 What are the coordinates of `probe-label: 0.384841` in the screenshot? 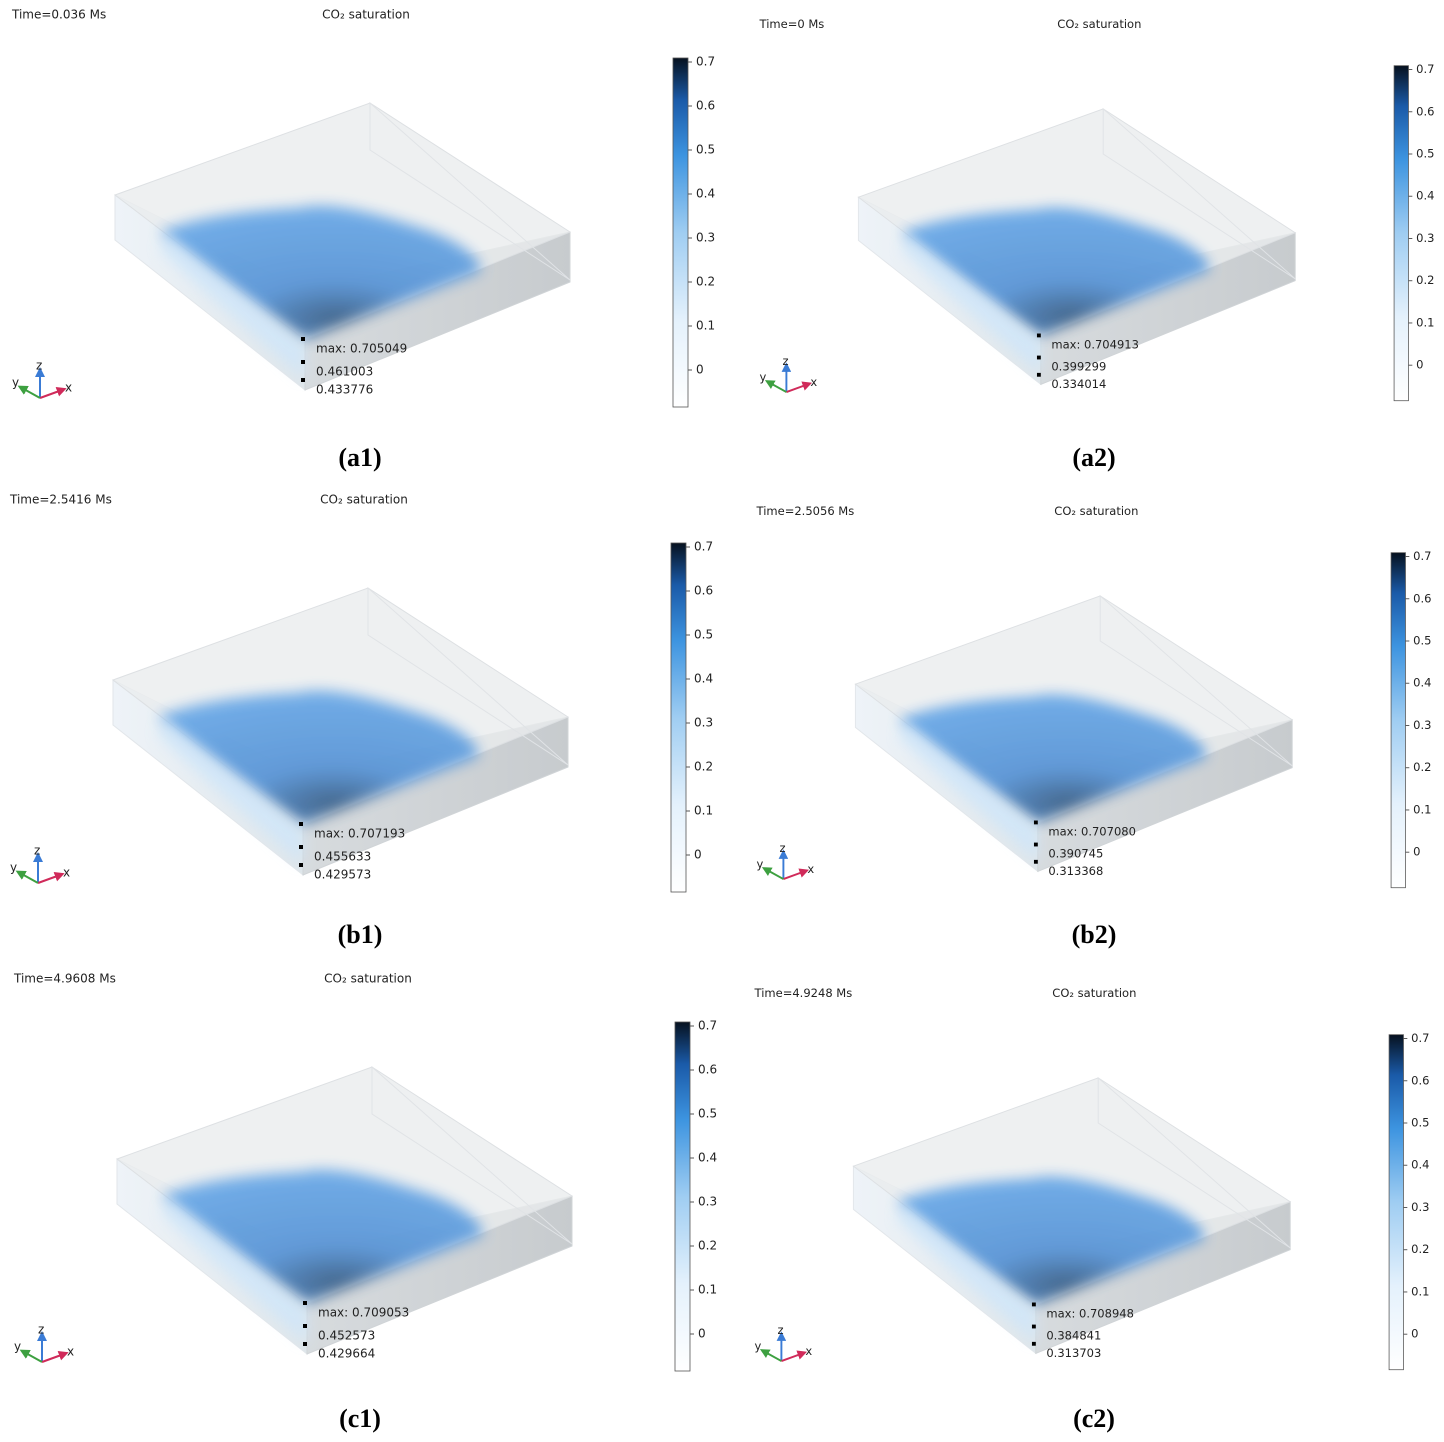 It's located at (1073, 1336).